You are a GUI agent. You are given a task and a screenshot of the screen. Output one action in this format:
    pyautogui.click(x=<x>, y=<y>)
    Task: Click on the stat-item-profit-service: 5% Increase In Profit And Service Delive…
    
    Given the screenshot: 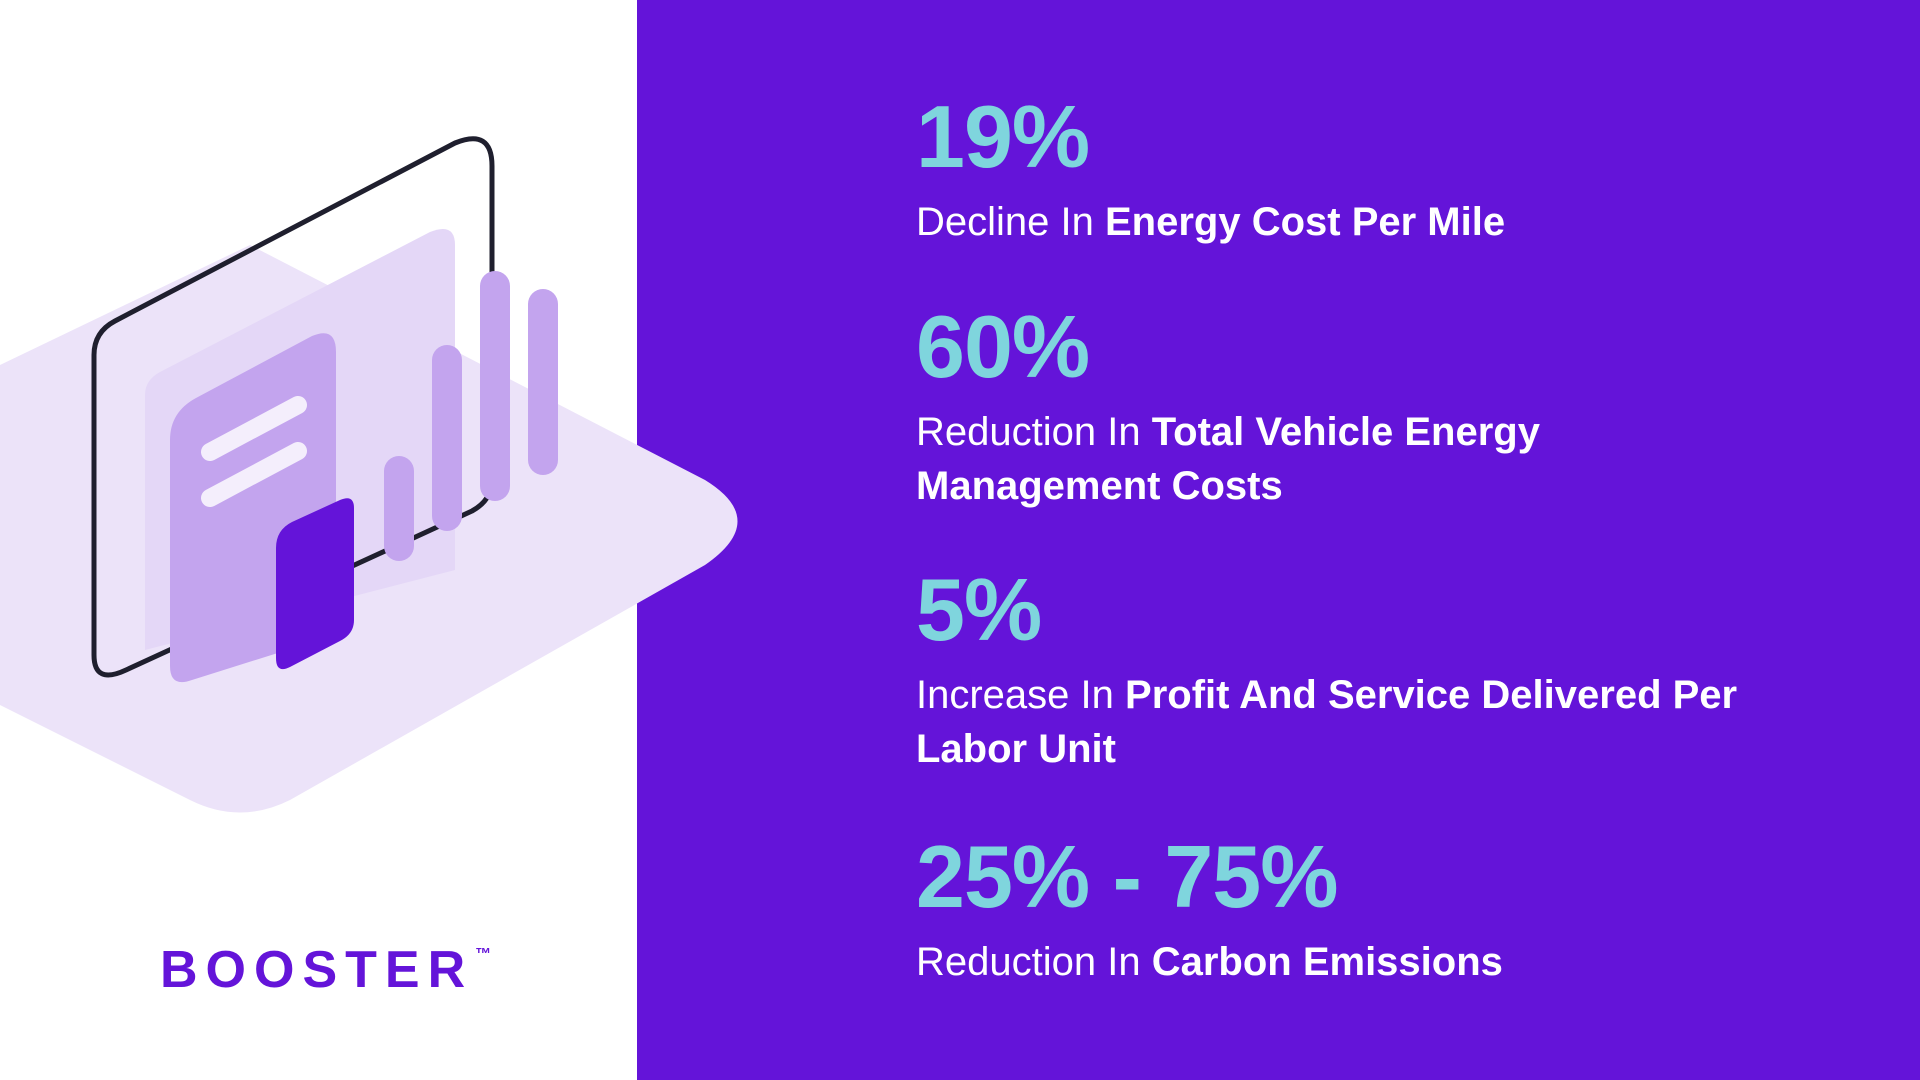 What is the action you would take?
    pyautogui.click(x=1346, y=671)
    